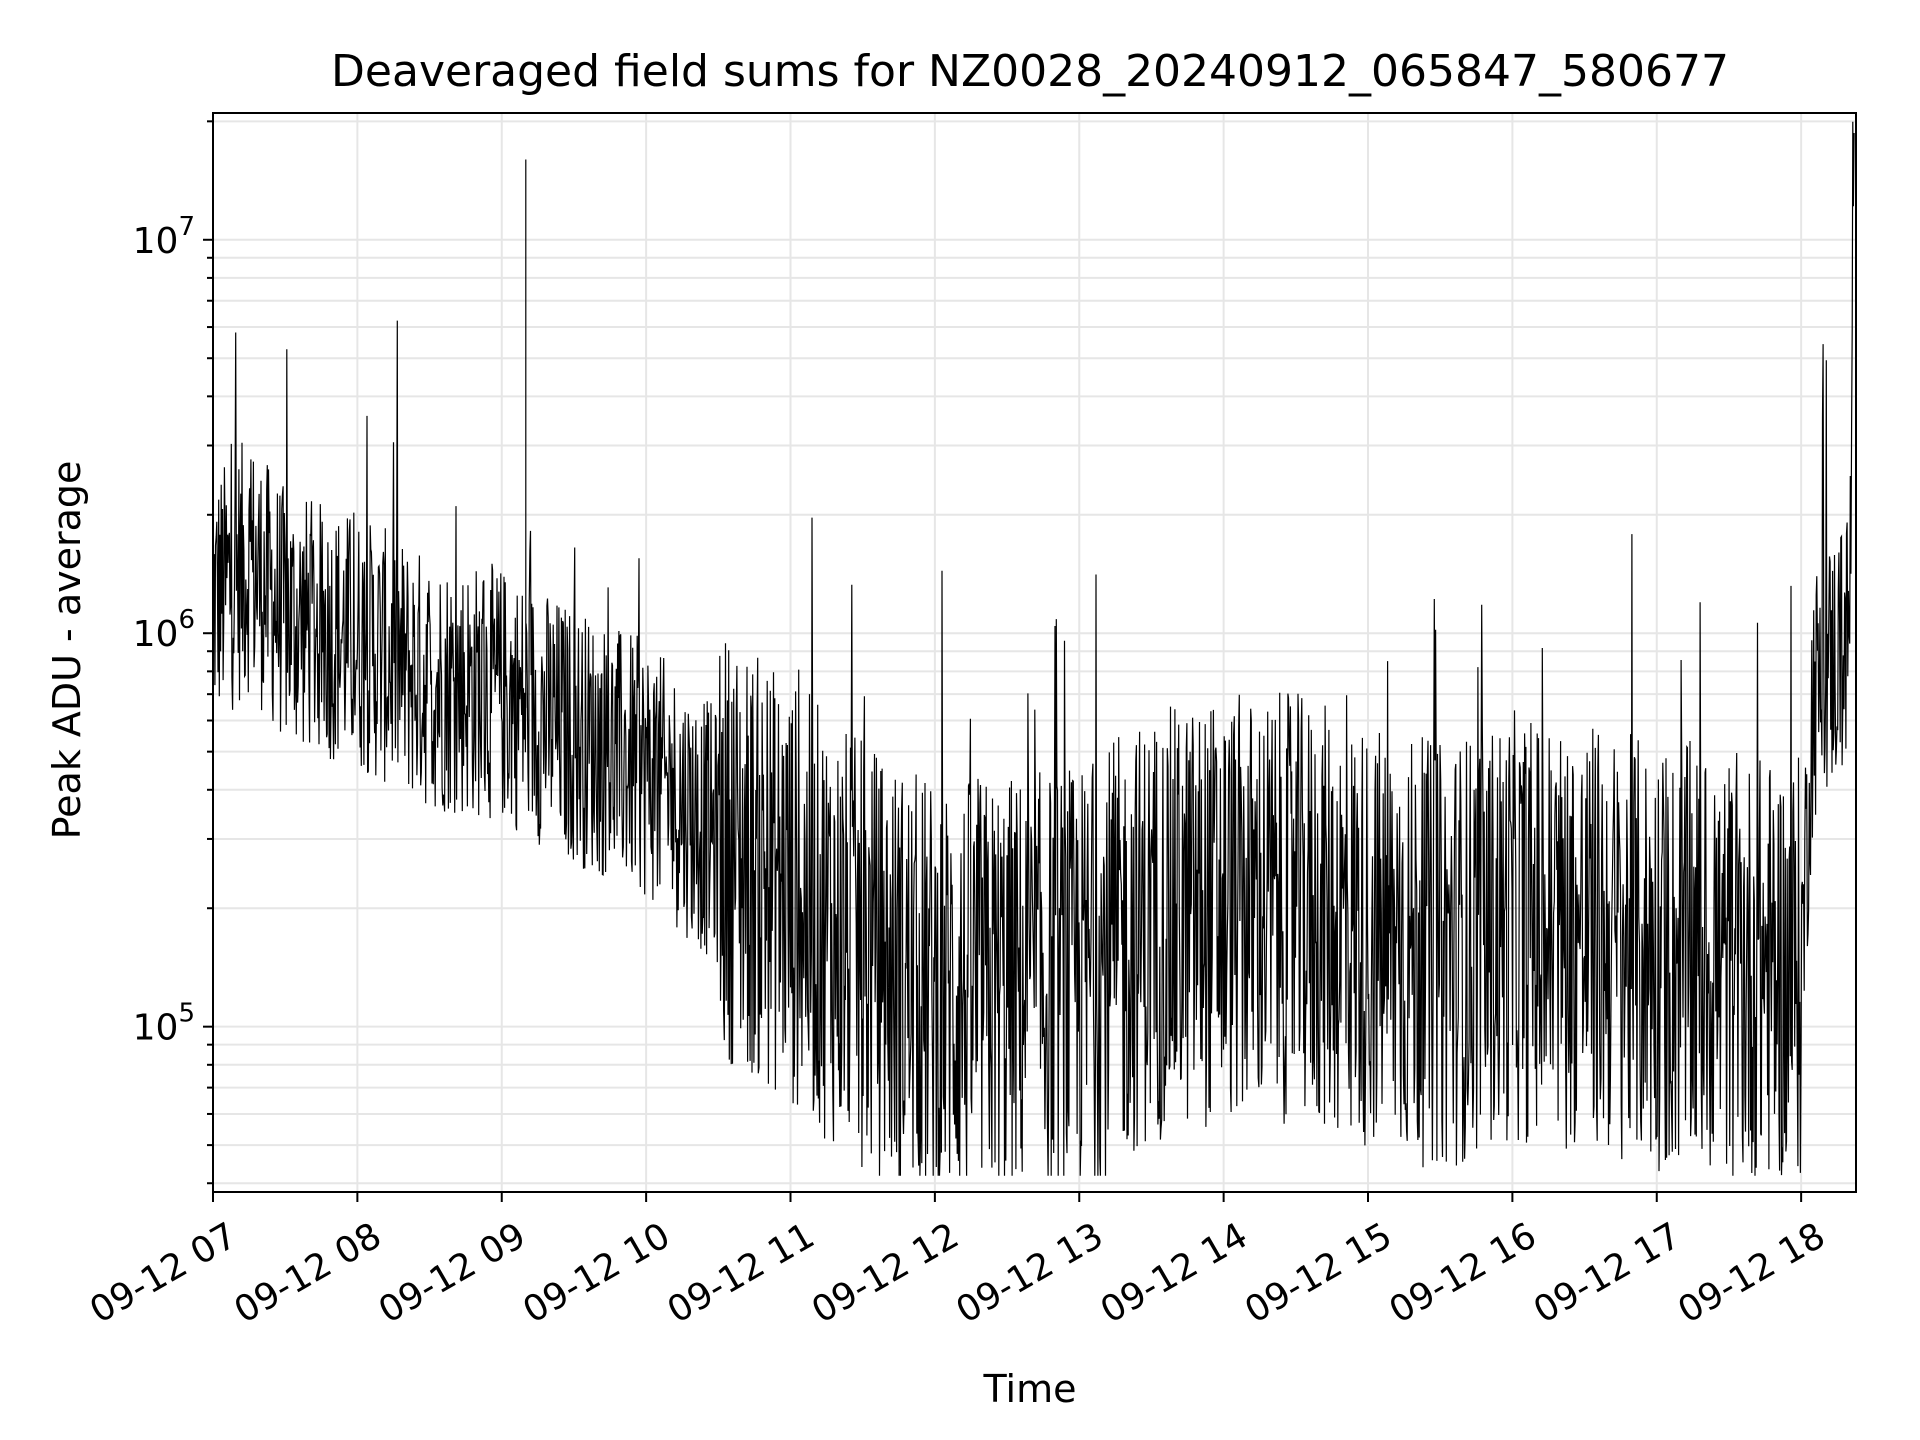  What do you see at coordinates (67, 650) in the screenshot?
I see `y-axis-label: Peak ADU - average` at bounding box center [67, 650].